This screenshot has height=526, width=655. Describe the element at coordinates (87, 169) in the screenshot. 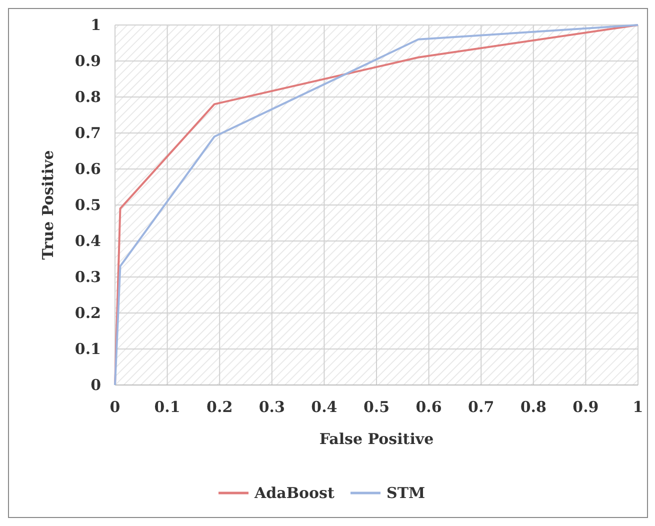

I see `y-tick-label: 0.6` at that location.